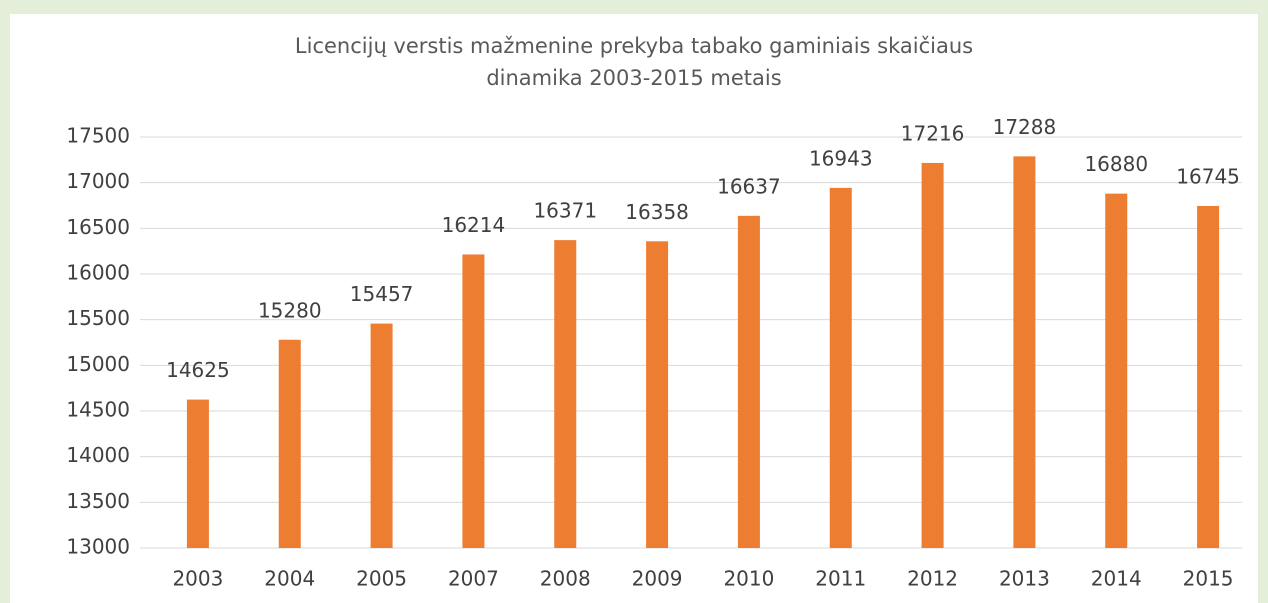 This screenshot has width=1268, height=603. I want to click on x-tick-label: 2004, so click(289, 579).